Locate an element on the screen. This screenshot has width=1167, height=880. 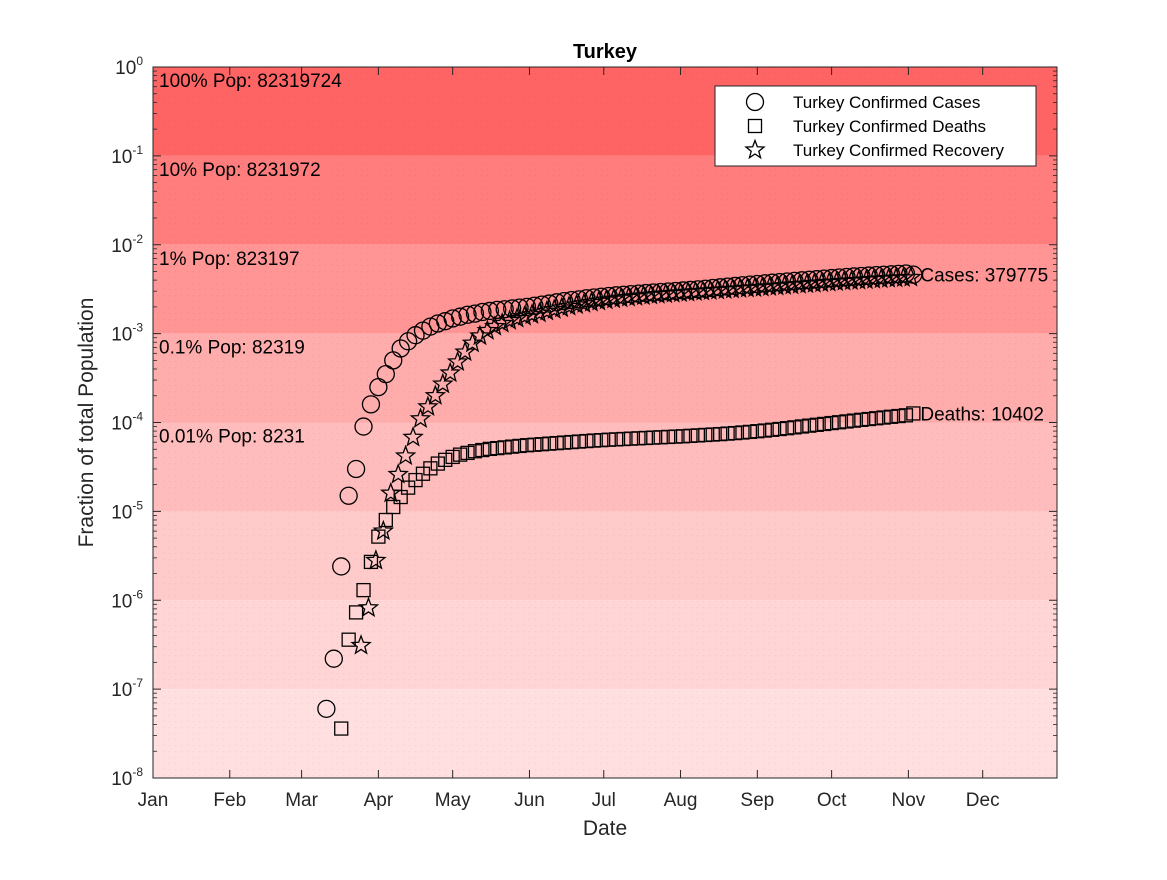
y-tick-exponent: -8 is located at coordinates (137, 772).